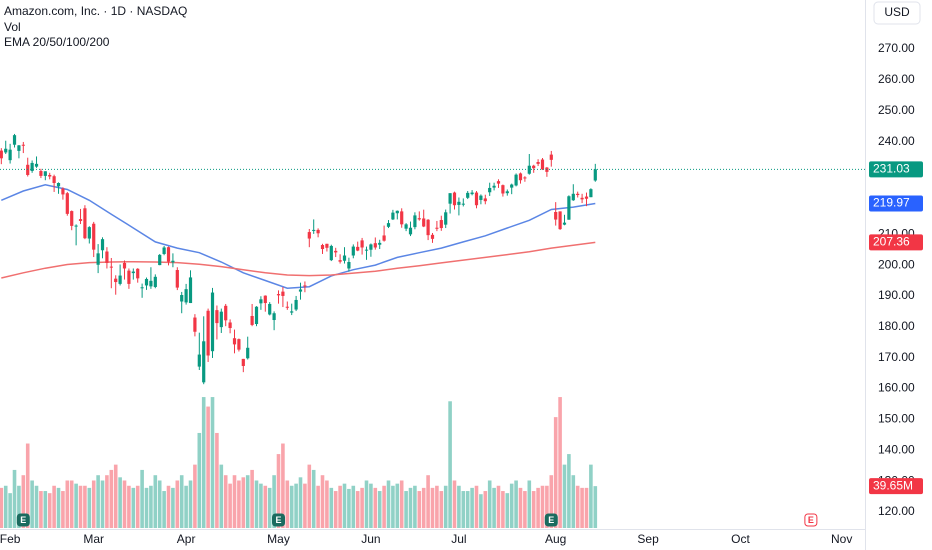 This screenshot has width=932, height=550. What do you see at coordinates (57, 42) in the screenshot?
I see `legend-item: EMA 20/50/100/200` at bounding box center [57, 42].